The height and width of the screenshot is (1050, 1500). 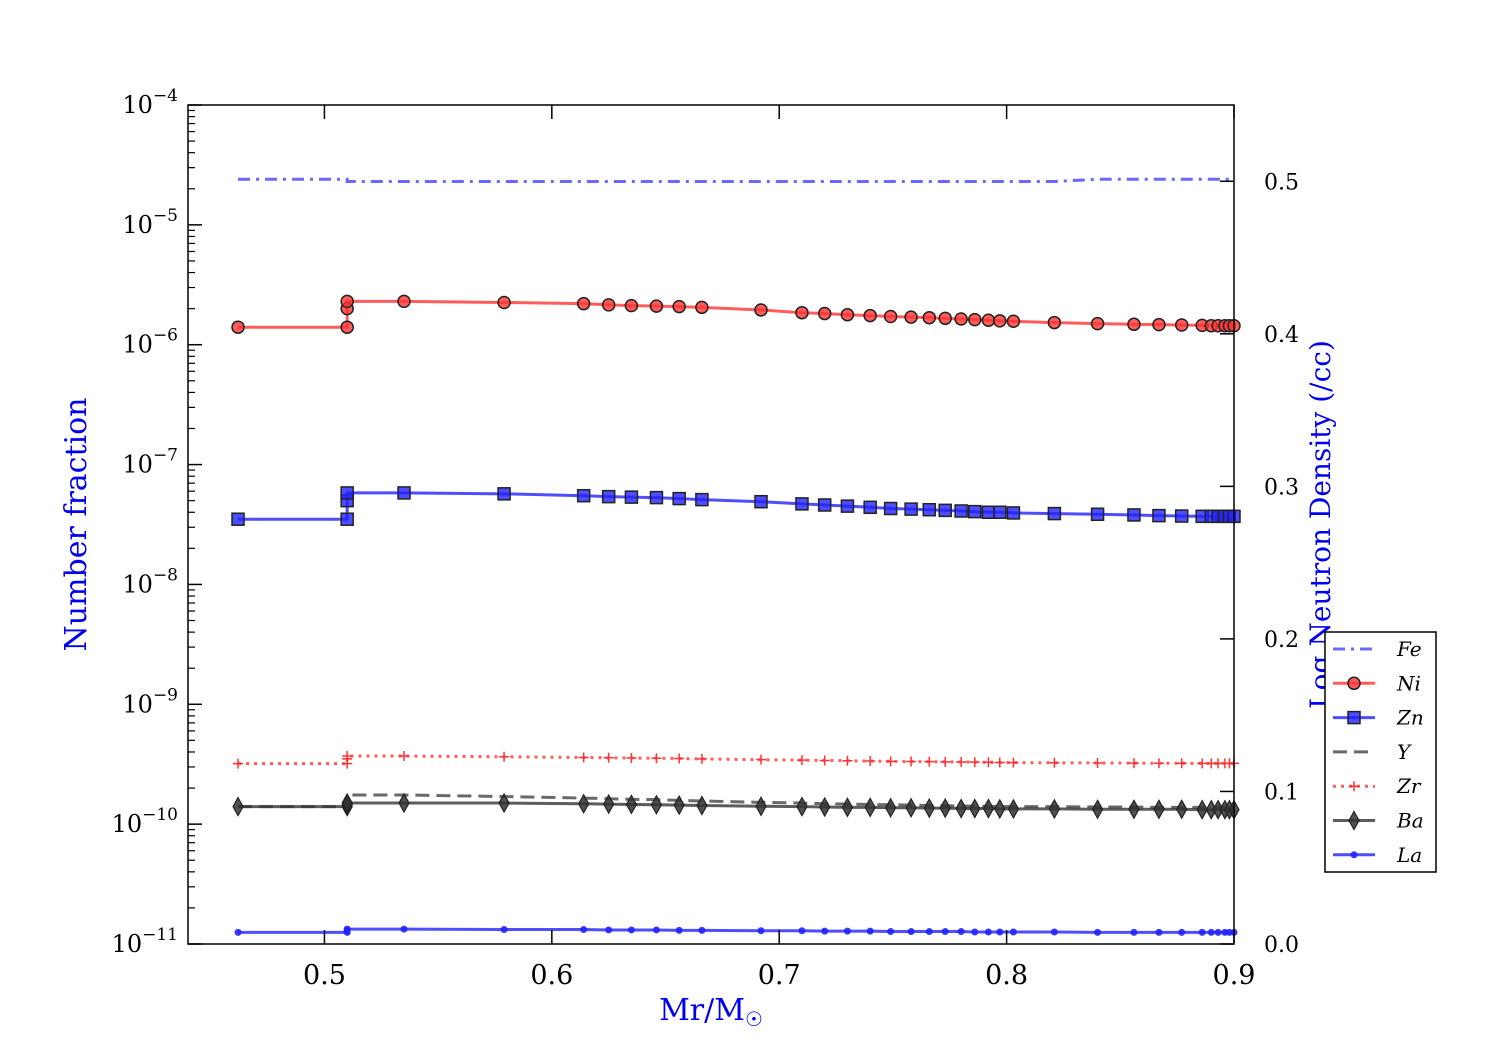 I want to click on series-Ni, so click(x=736, y=314).